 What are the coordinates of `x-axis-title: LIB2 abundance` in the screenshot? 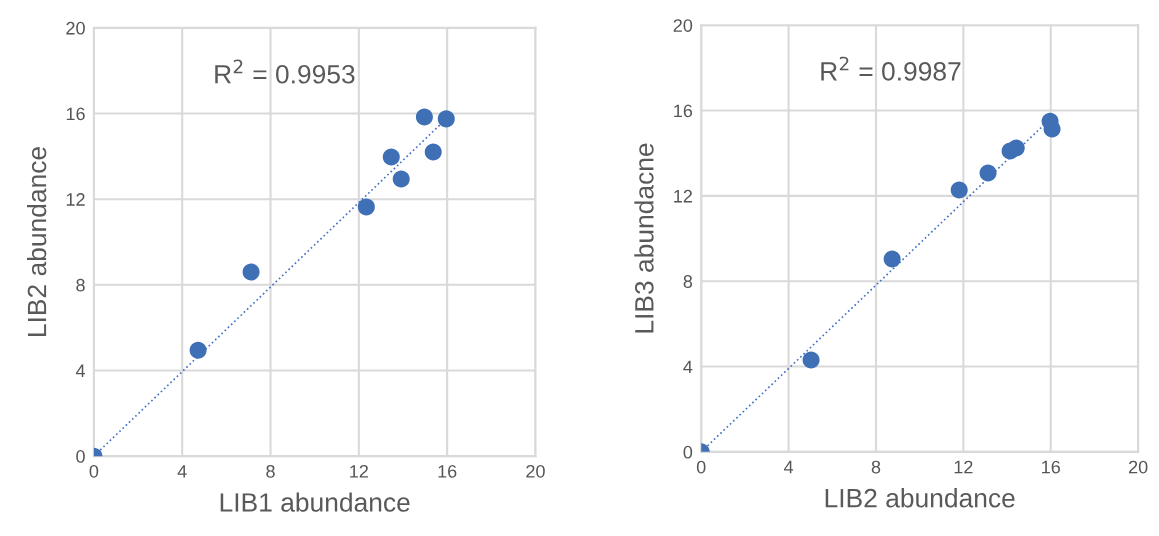 It's located at (920, 498).